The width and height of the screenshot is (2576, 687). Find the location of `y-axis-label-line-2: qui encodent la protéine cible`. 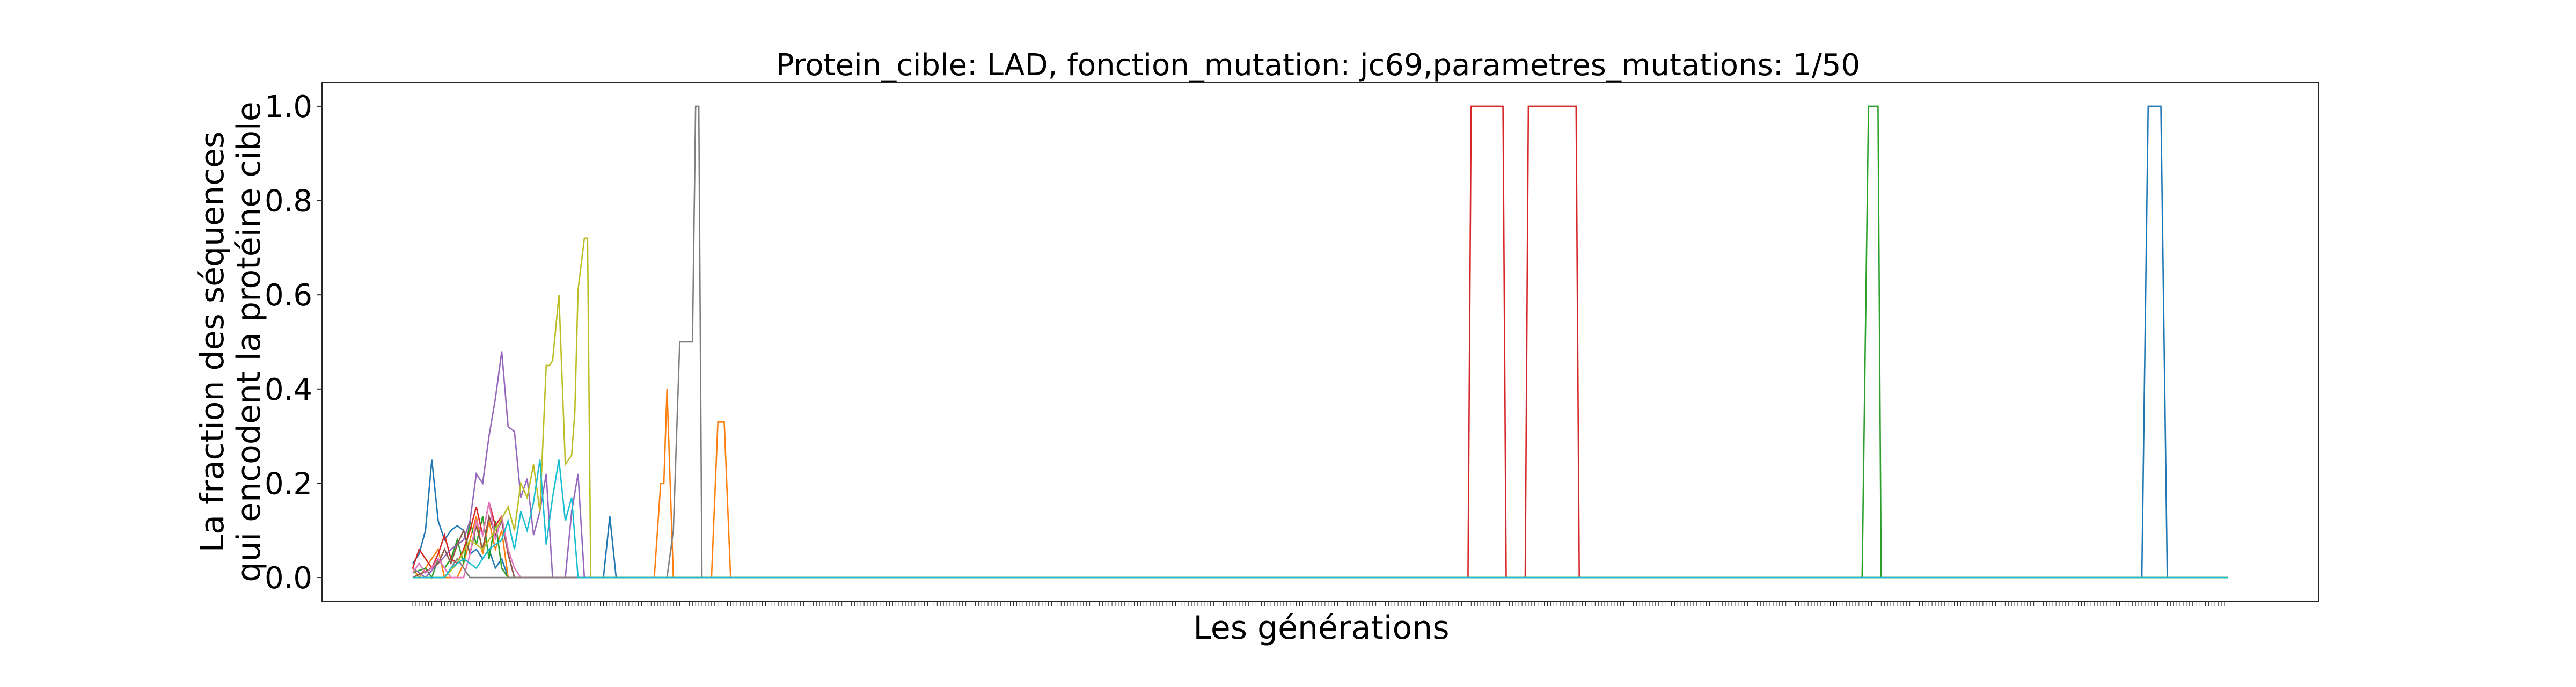

y-axis-label-line-2: qui encodent la protéine cible is located at coordinates (249, 341).